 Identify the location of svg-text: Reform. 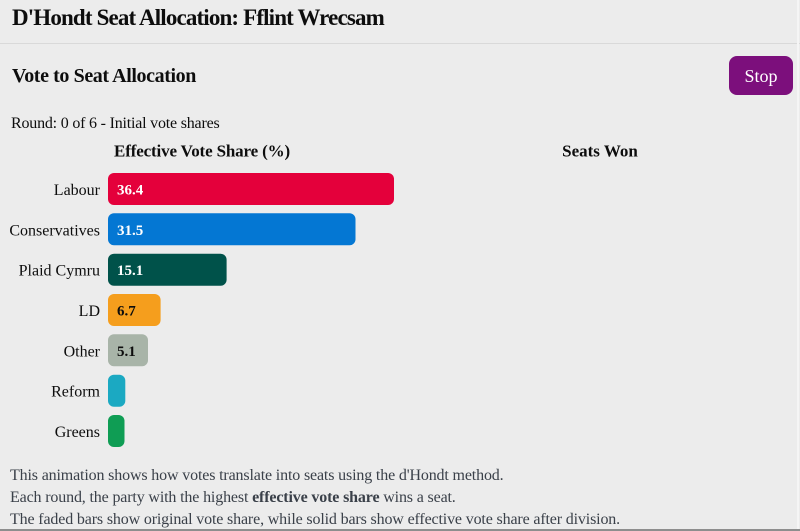
(75, 392).